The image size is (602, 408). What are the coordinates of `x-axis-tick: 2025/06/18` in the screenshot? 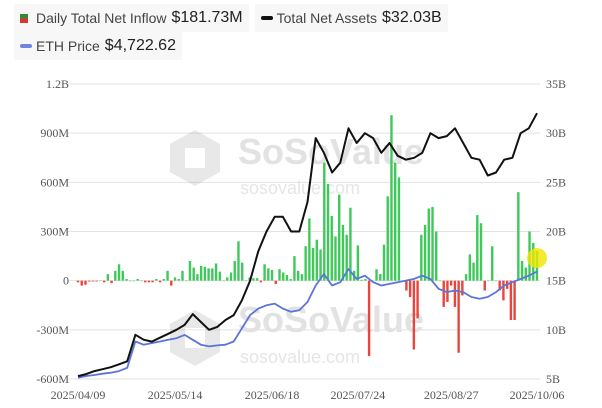 It's located at (272, 395).